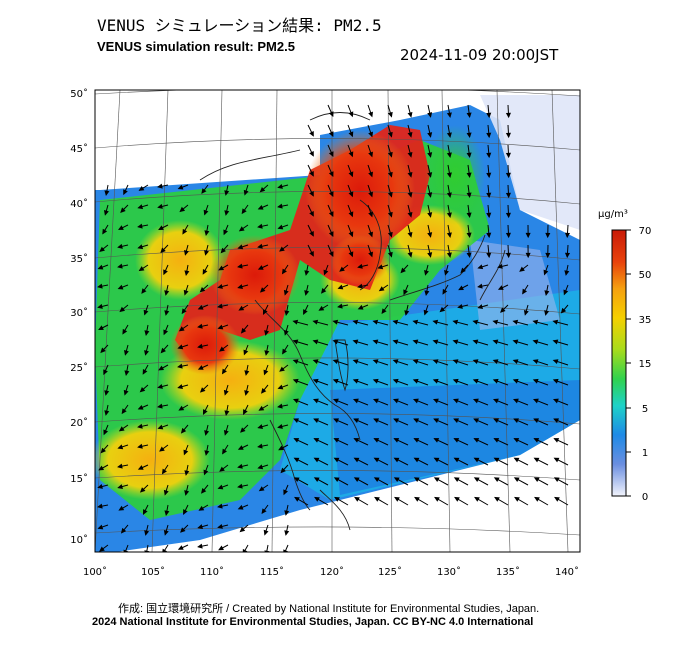 Image resolution: width=700 pixels, height=649 pixels. What do you see at coordinates (631, 364) in the screenshot?
I see `colorbar: 70 50 35 15 5 1 0` at bounding box center [631, 364].